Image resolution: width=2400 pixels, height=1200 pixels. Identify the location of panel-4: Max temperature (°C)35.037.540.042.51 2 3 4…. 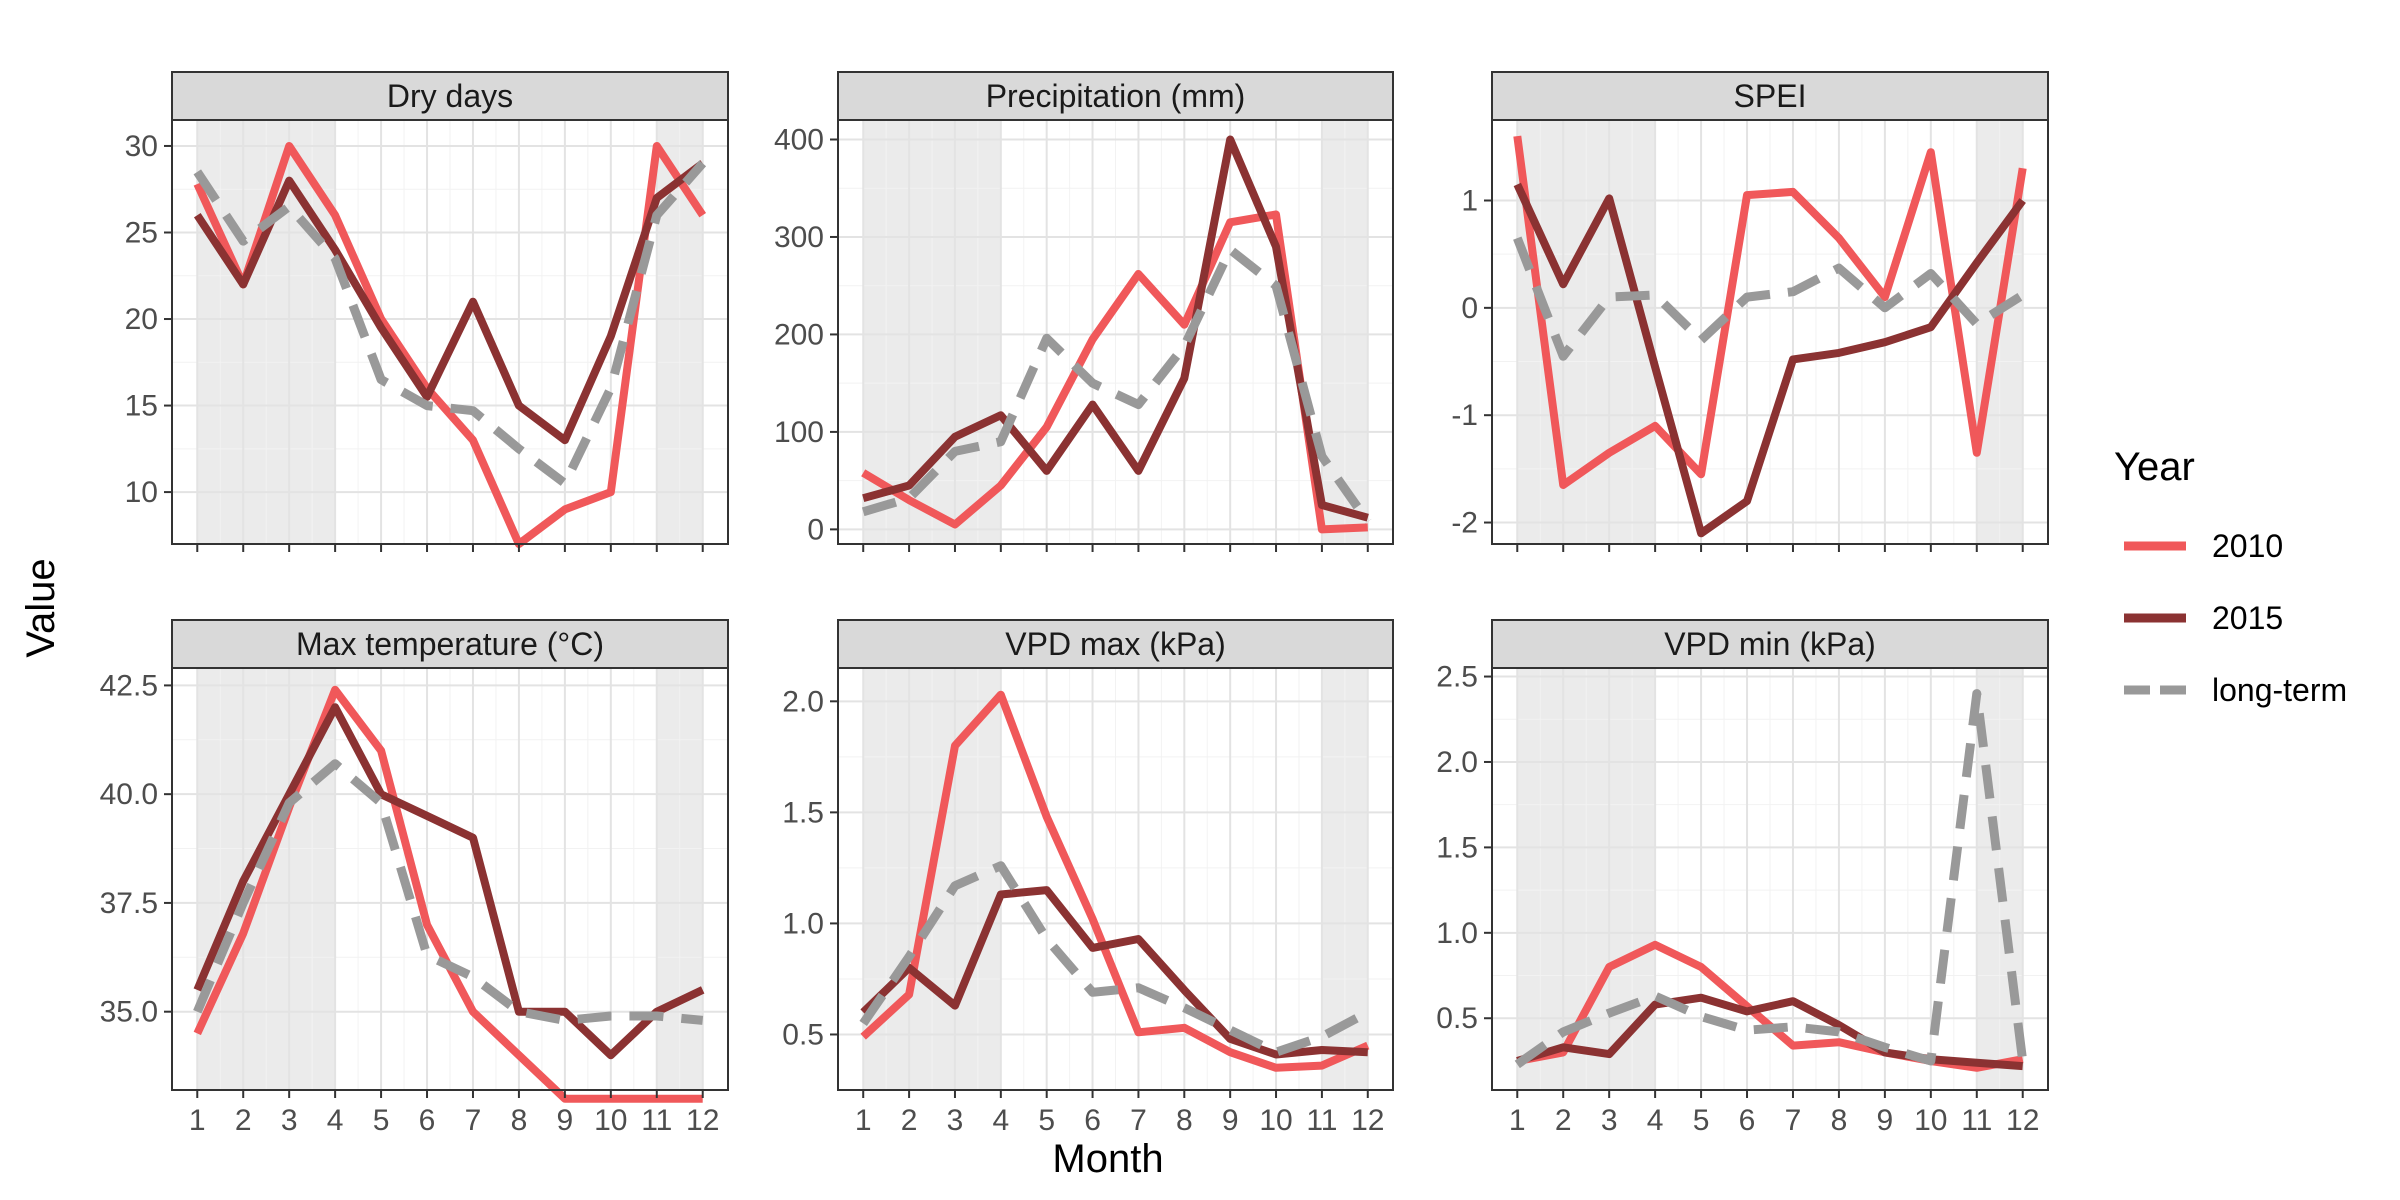
(414, 878).